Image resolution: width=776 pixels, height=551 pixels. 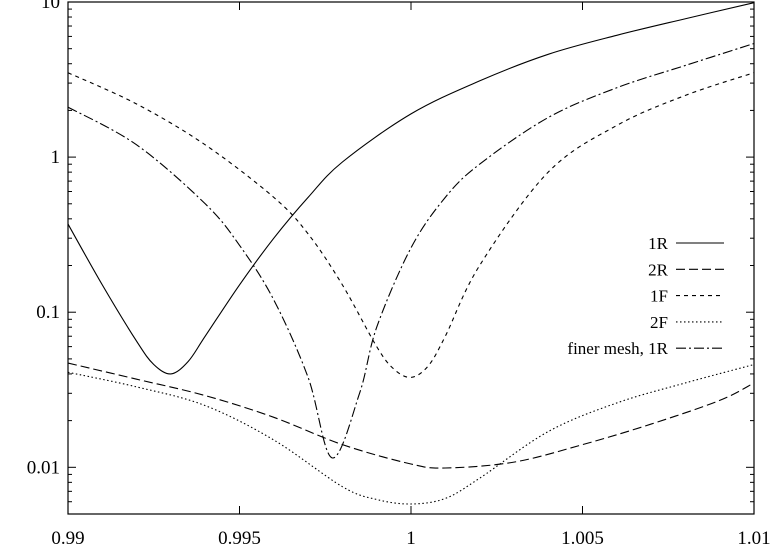 What do you see at coordinates (43, 467) in the screenshot?
I see `y-tick-label: 0.01` at bounding box center [43, 467].